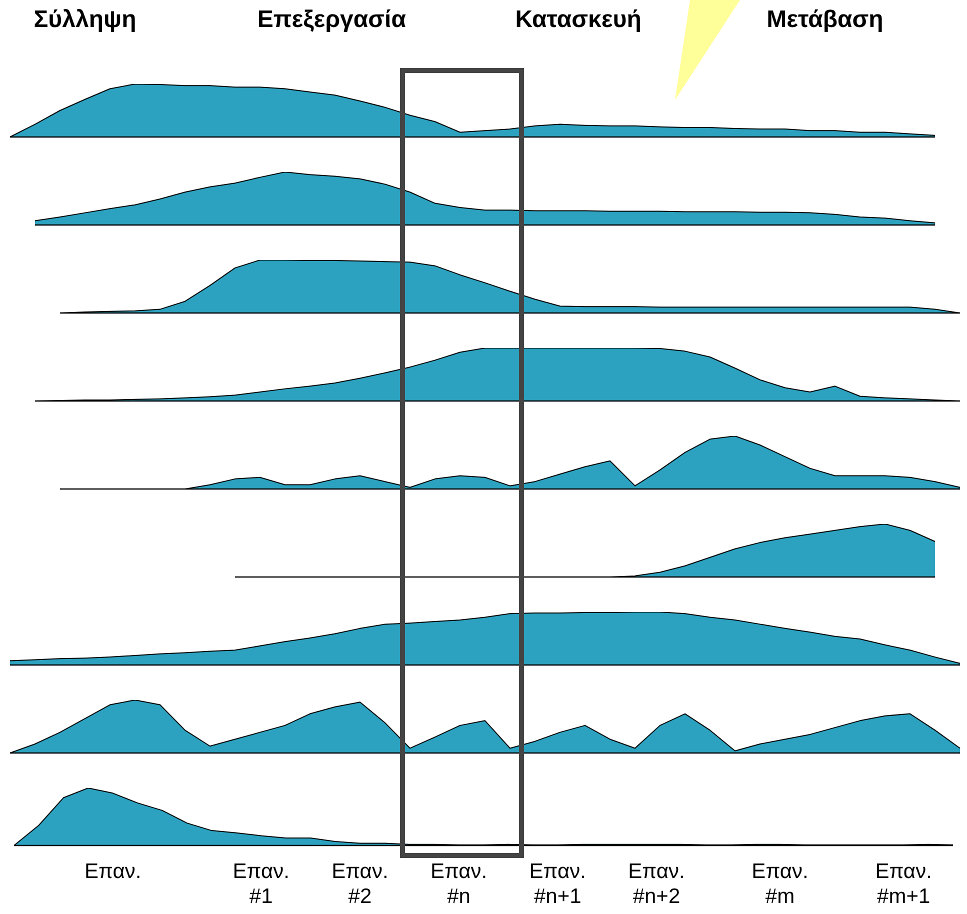 This screenshot has width=967, height=914. Describe the element at coordinates (825, 20) in the screenshot. I see `text: Μετάβαση` at that location.